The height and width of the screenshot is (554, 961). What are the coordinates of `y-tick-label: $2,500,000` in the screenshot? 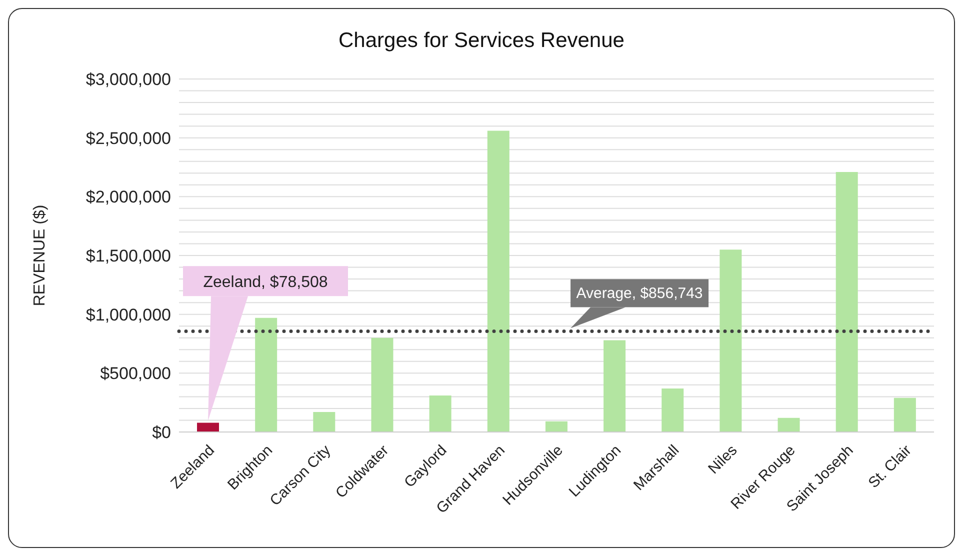 It's located at (128, 138).